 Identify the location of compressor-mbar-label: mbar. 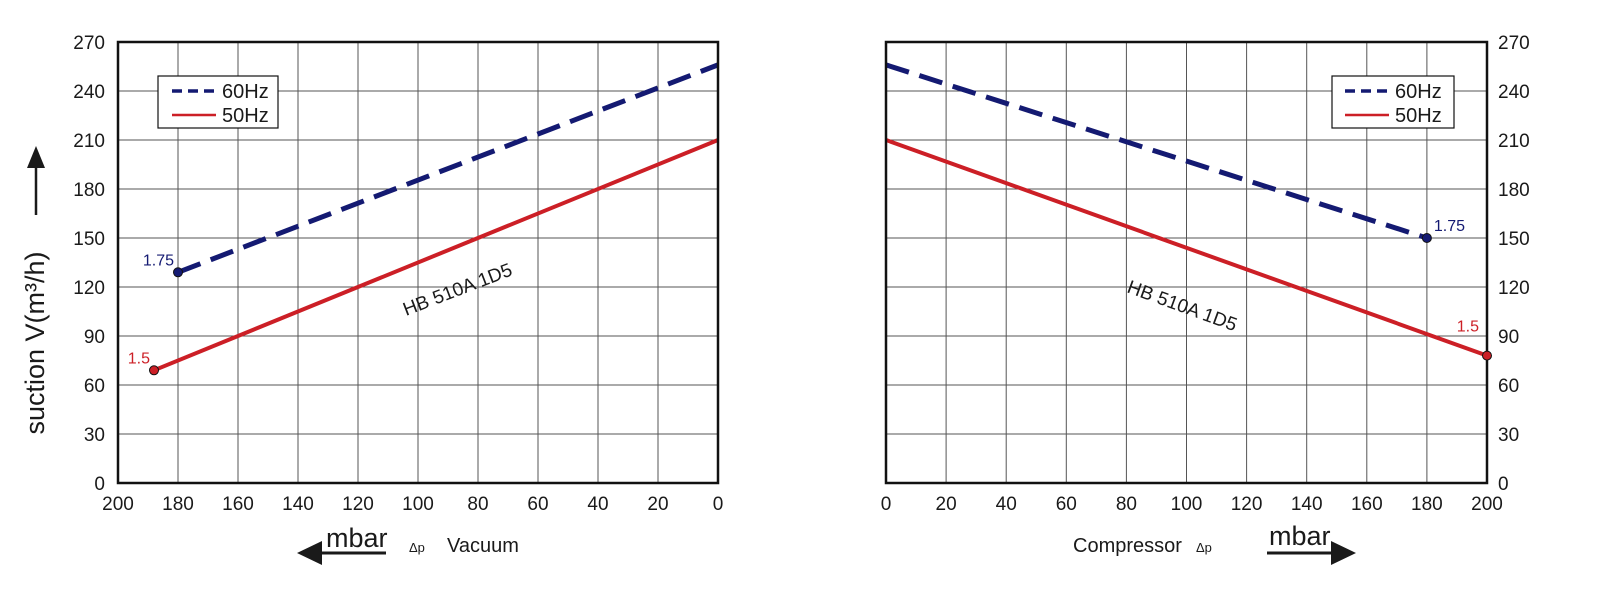
(1300, 536).